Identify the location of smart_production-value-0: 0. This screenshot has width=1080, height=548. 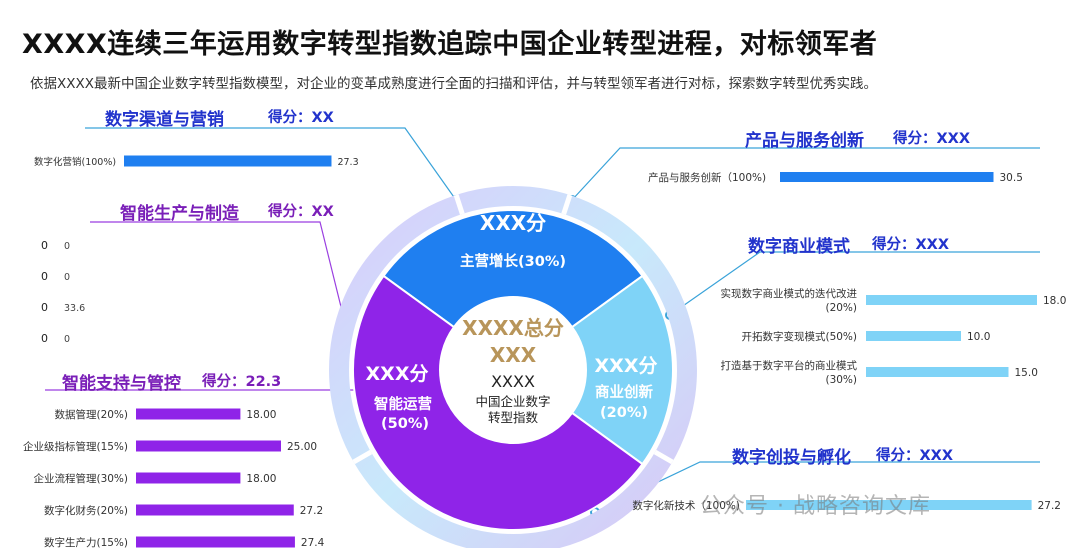
(67, 246).